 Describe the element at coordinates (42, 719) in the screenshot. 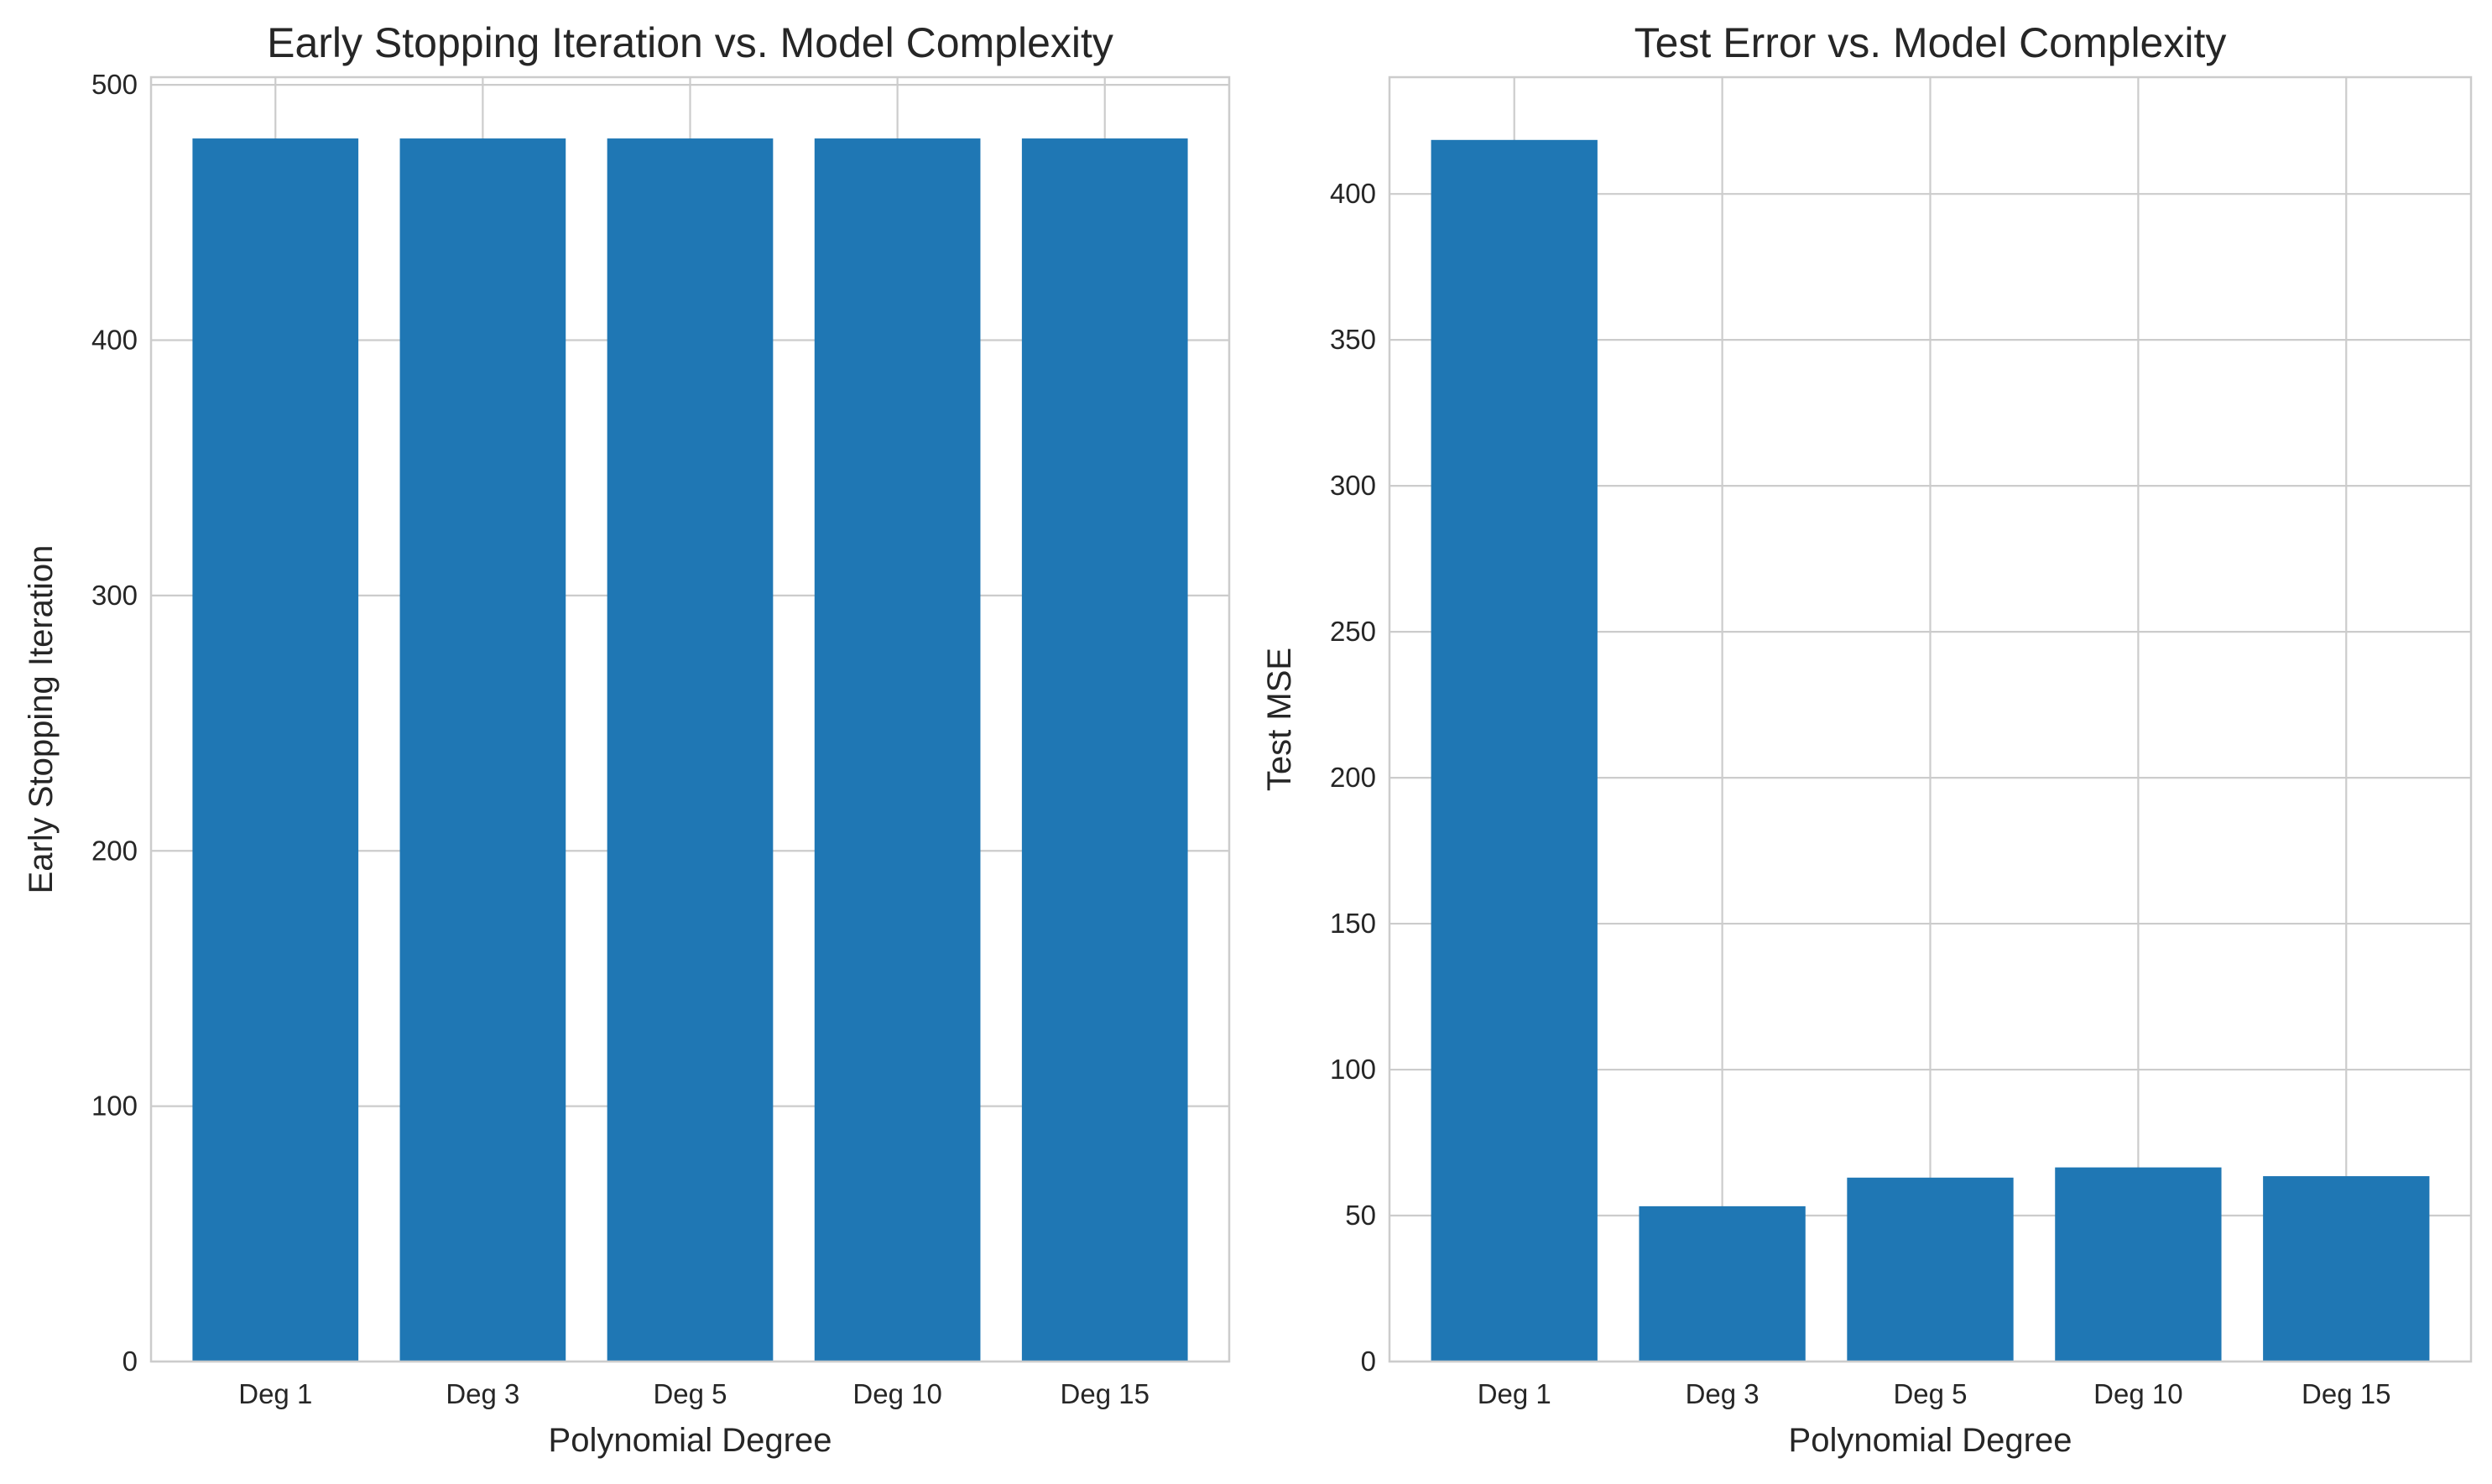

I see `y-axis-label: Early Stopping Iteration` at that location.